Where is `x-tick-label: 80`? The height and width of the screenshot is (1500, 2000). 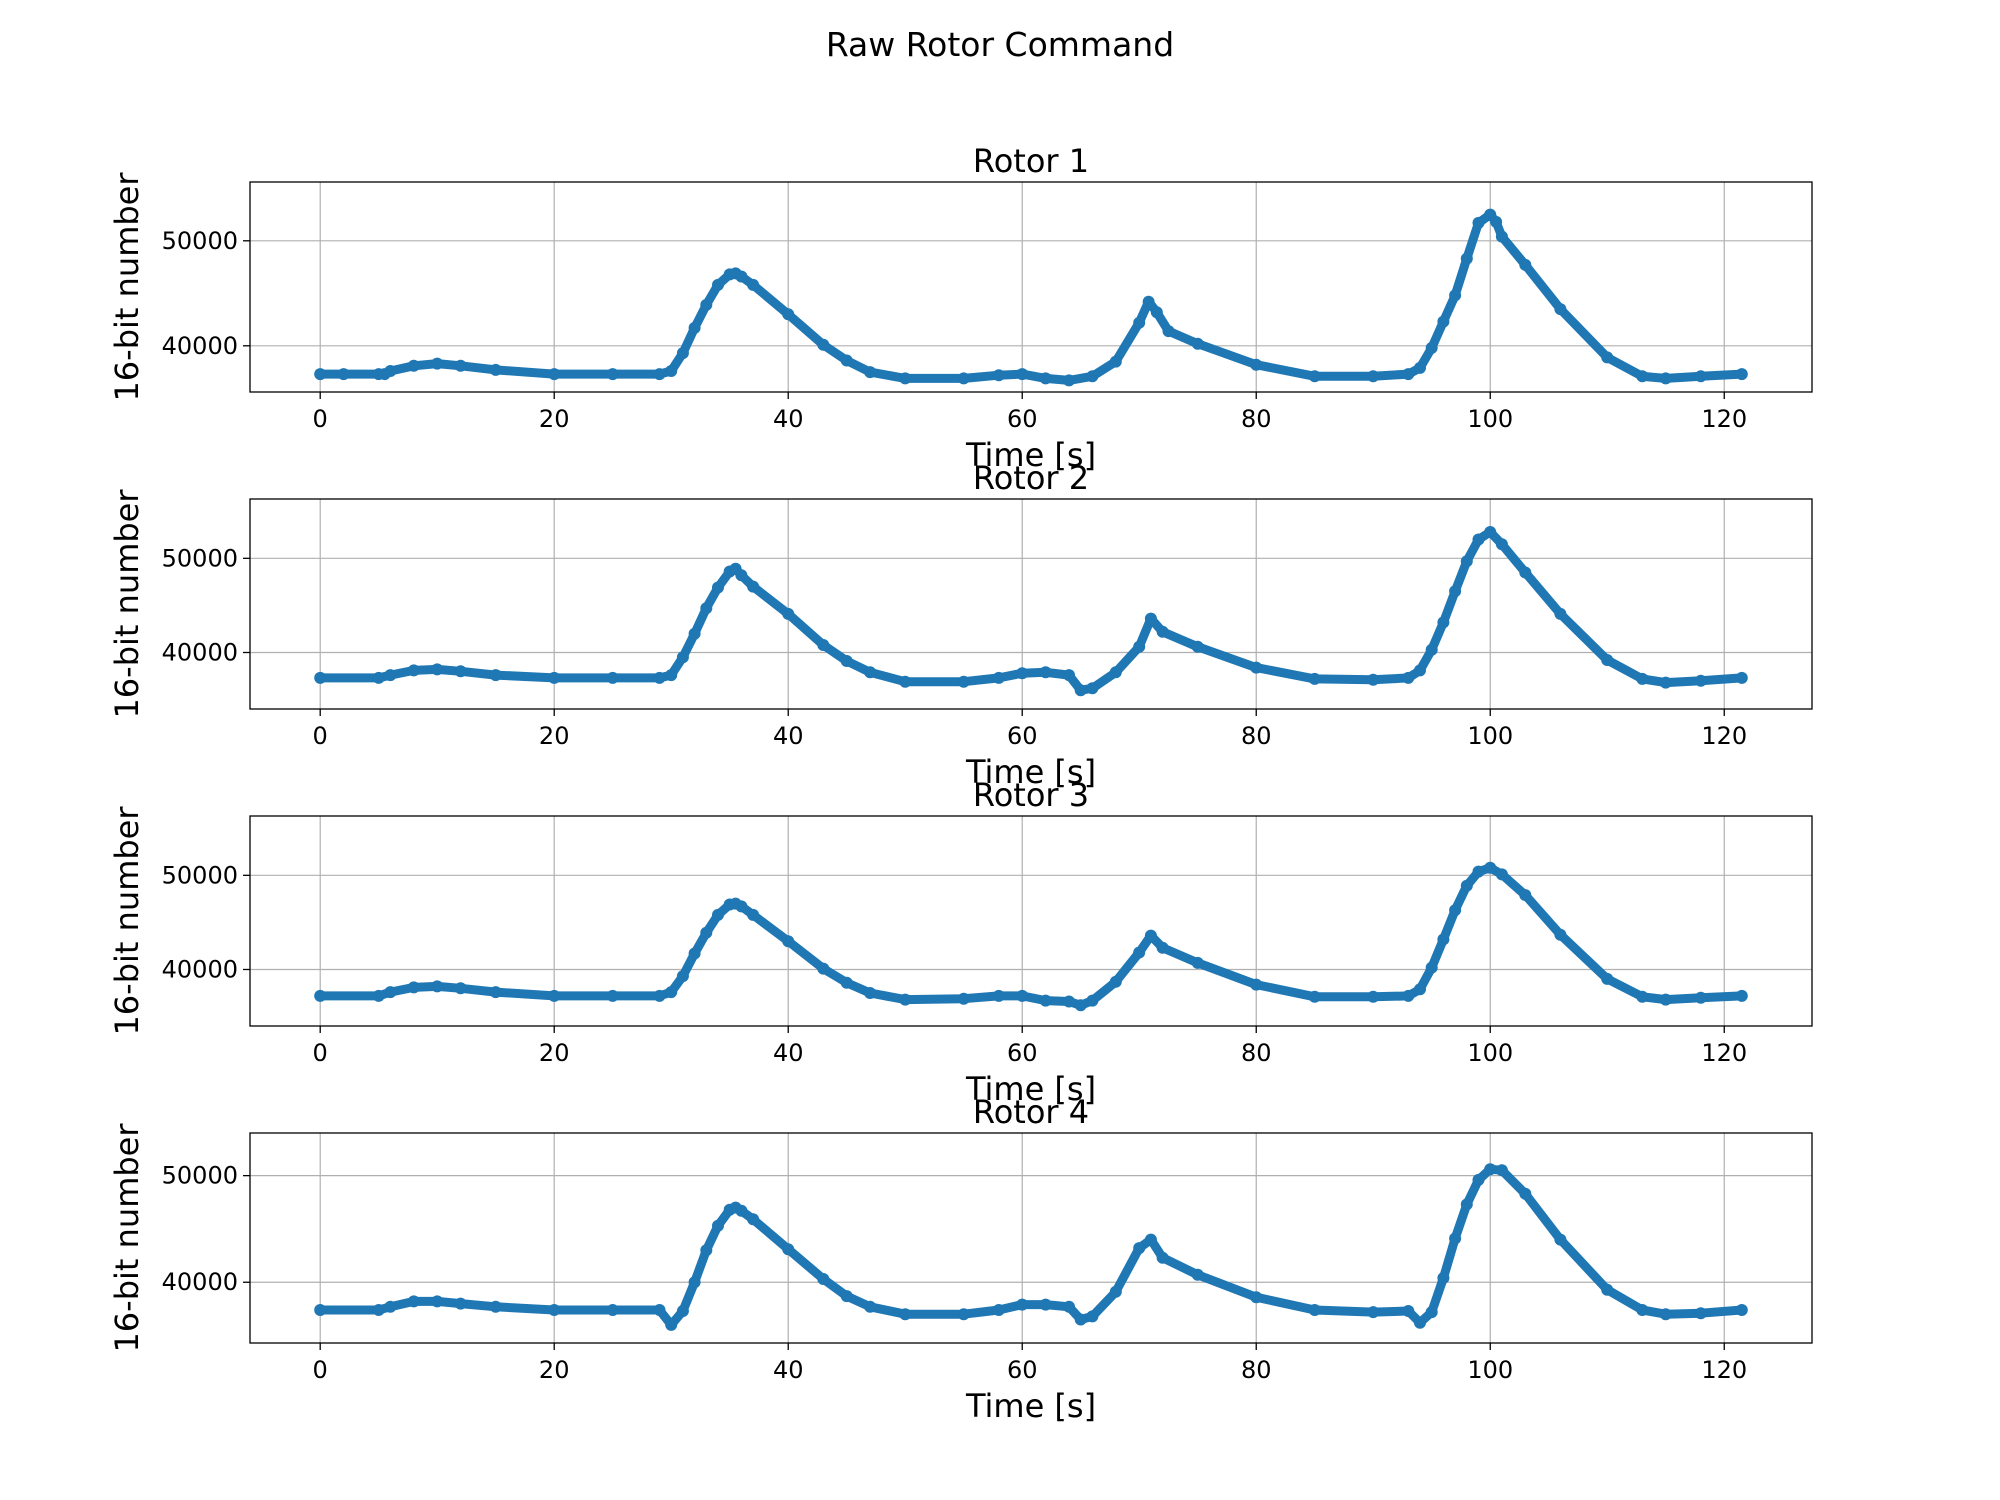 x-tick-label: 80 is located at coordinates (1256, 1370).